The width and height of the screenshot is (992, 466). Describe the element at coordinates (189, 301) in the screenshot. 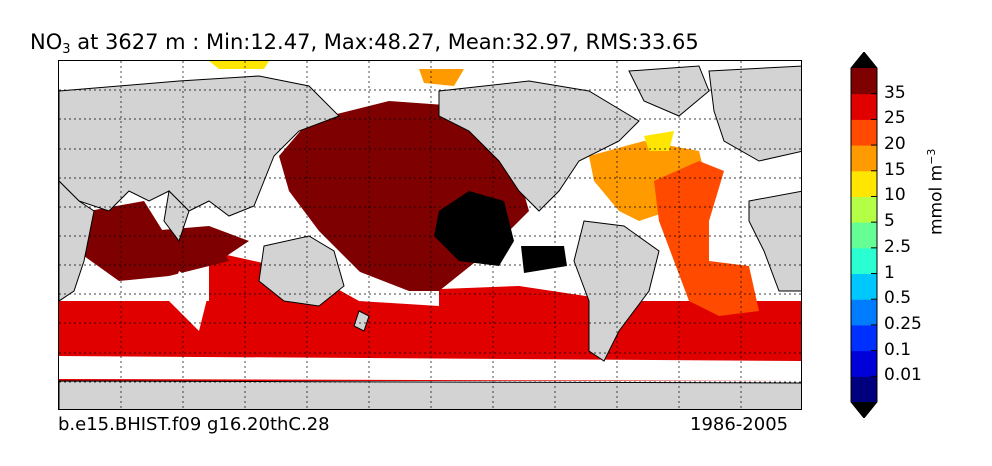

I see `missing-gap-indian` at that location.